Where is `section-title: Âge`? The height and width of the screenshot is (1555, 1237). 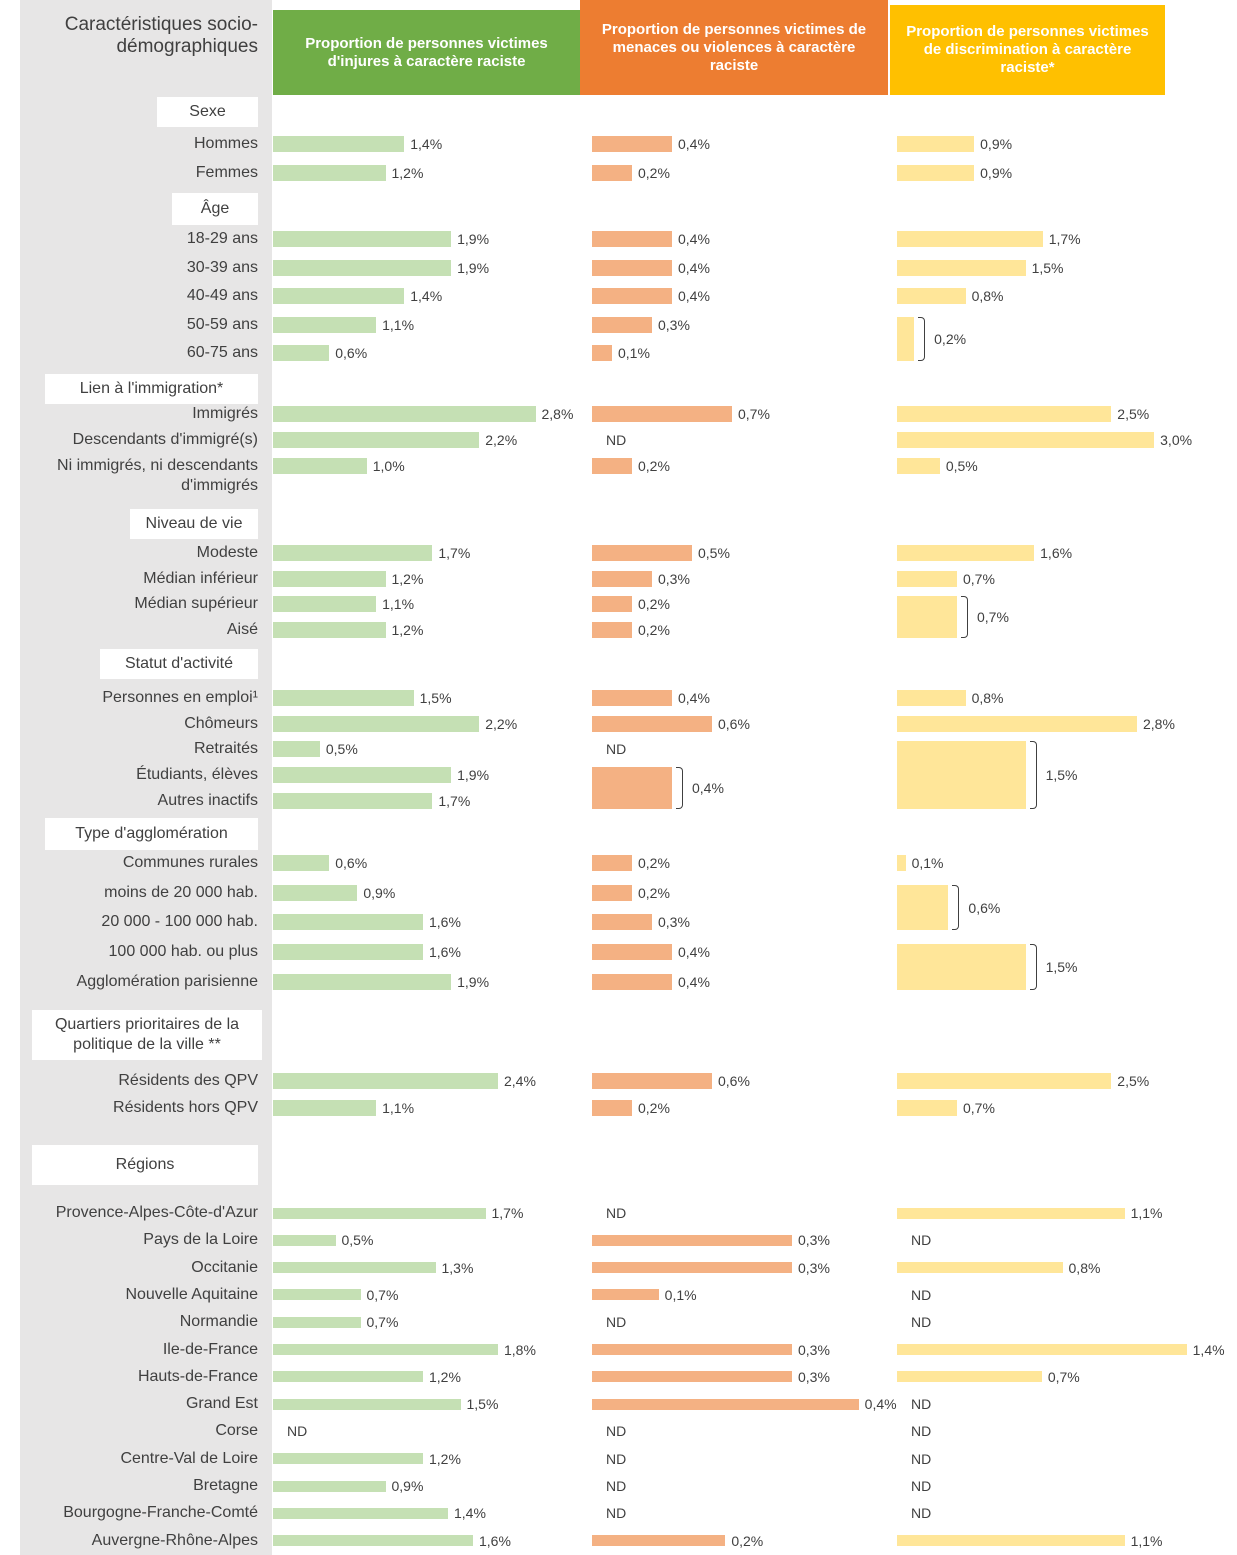 section-title: Âge is located at coordinates (215, 209).